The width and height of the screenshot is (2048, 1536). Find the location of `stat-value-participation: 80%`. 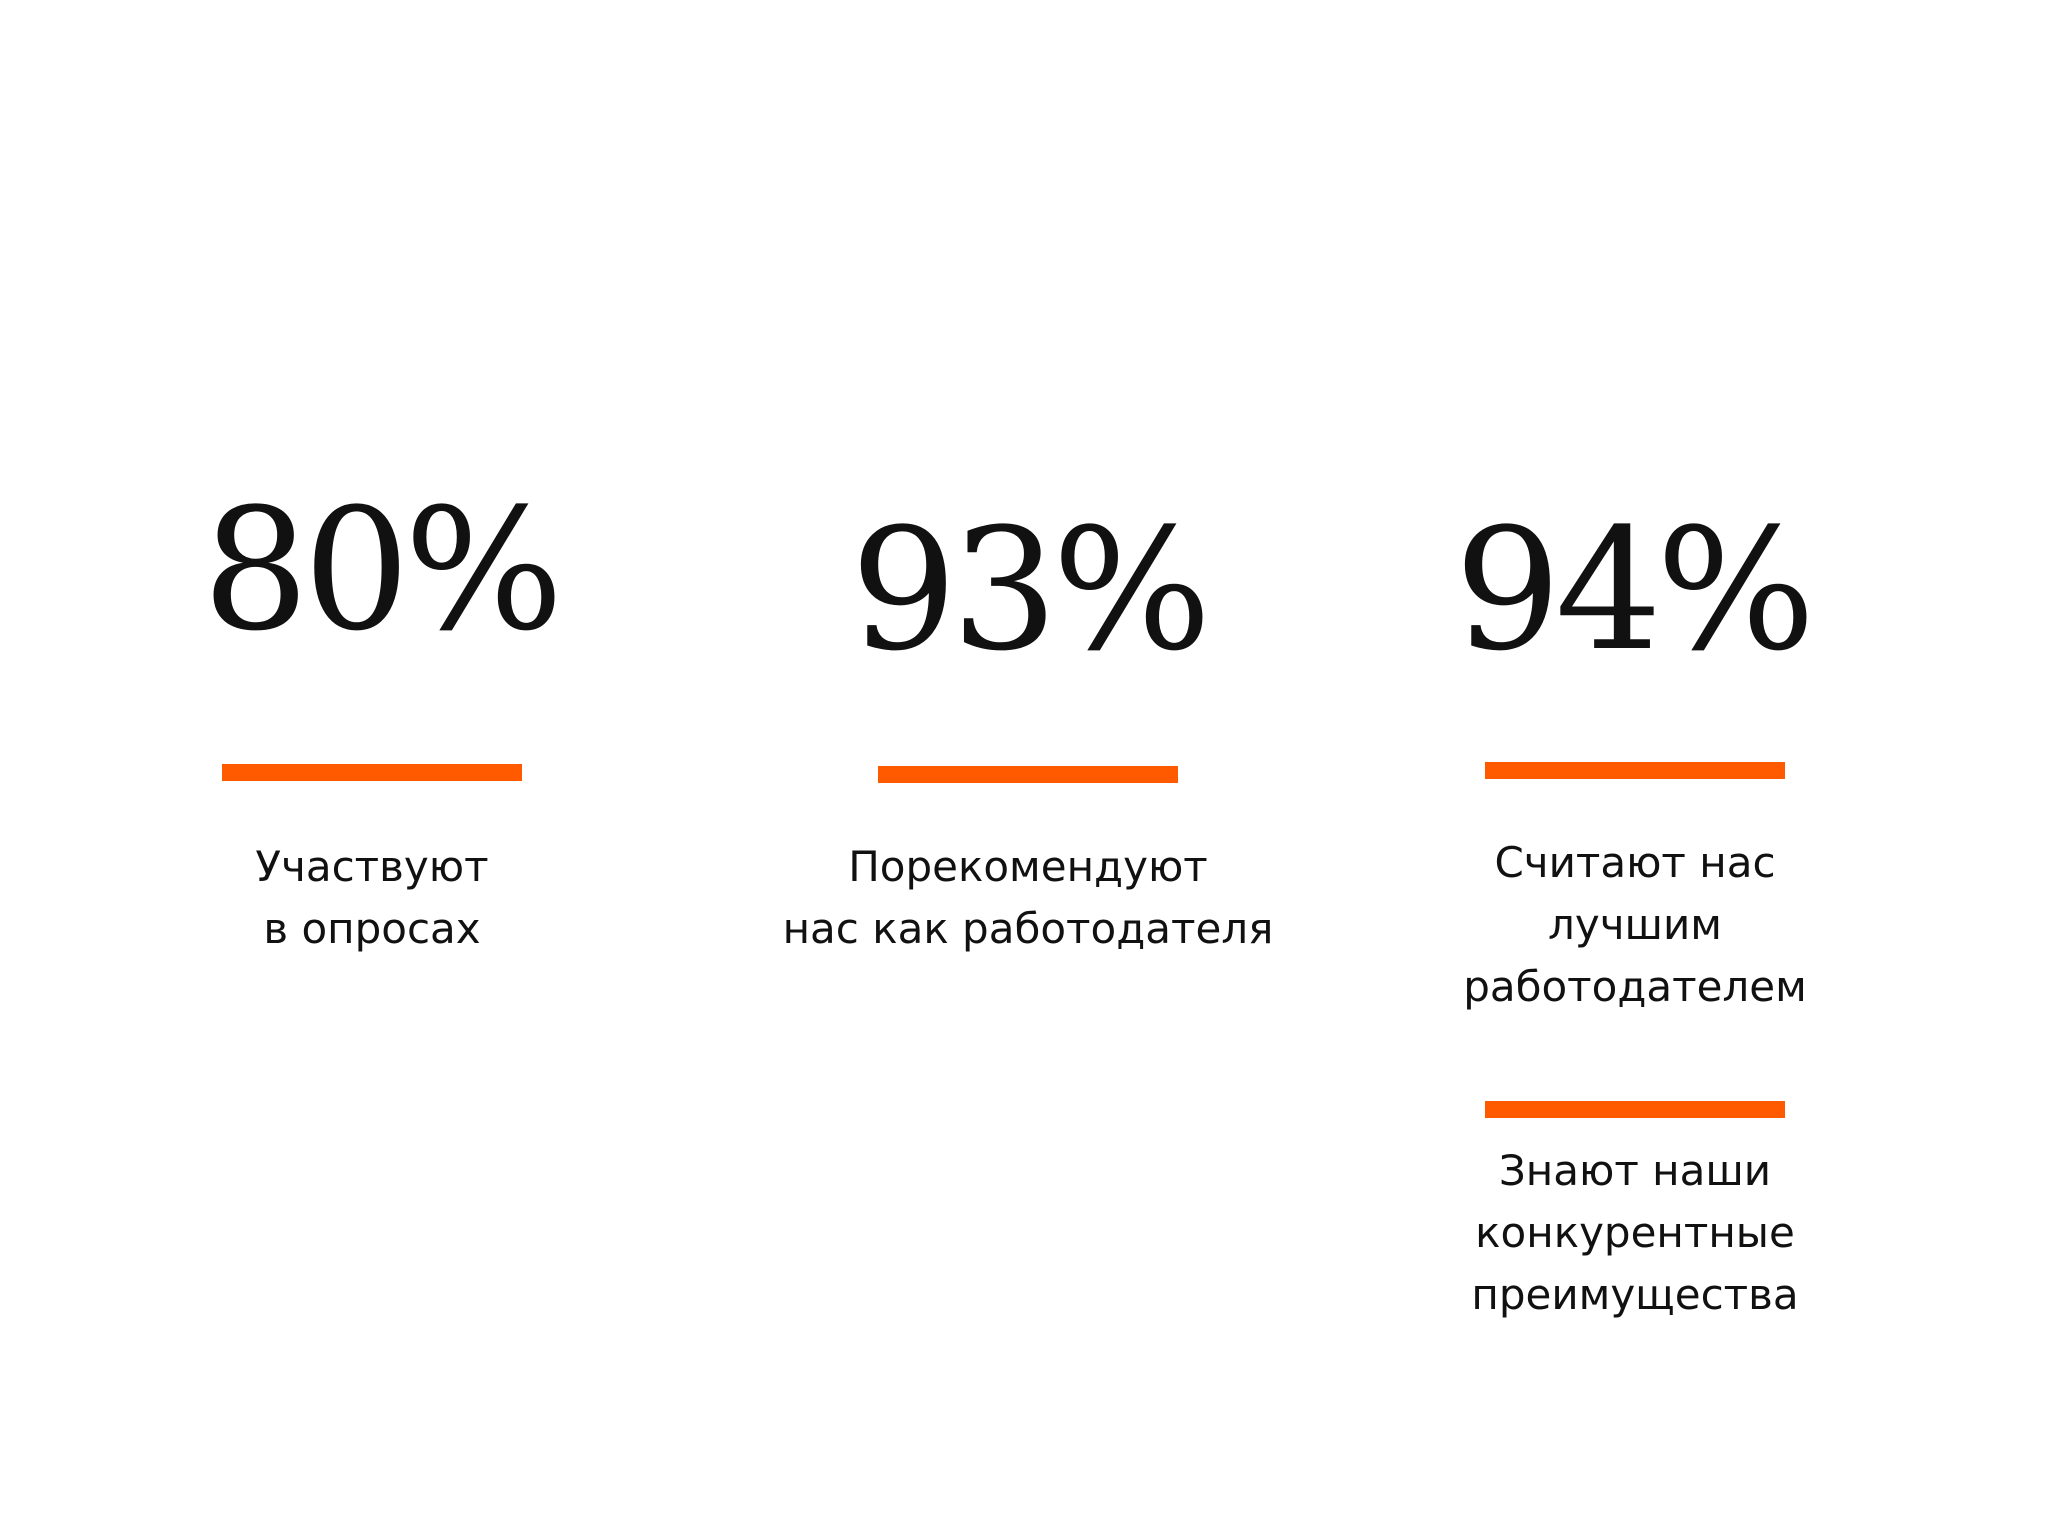

stat-value-participation: 80% is located at coordinates (382, 570).